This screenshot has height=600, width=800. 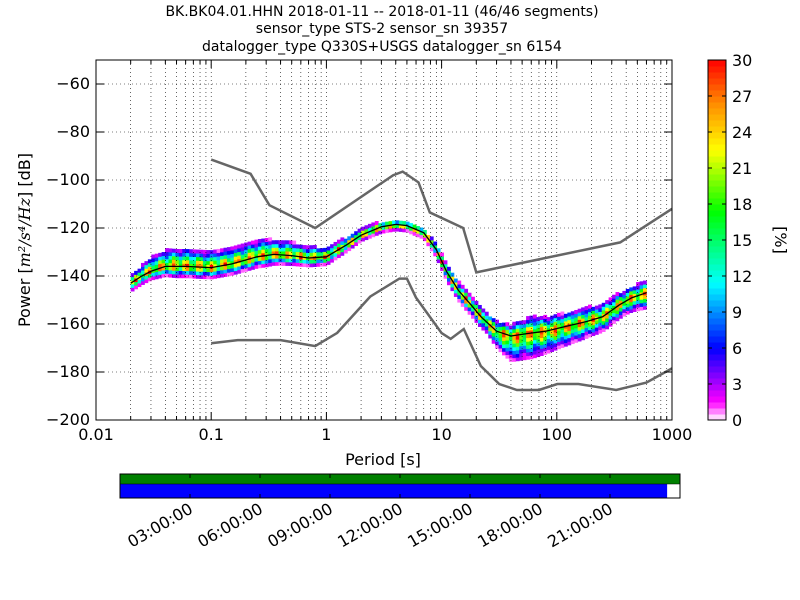 I want to click on colorbar-tick-label: 18, so click(x=742, y=204).